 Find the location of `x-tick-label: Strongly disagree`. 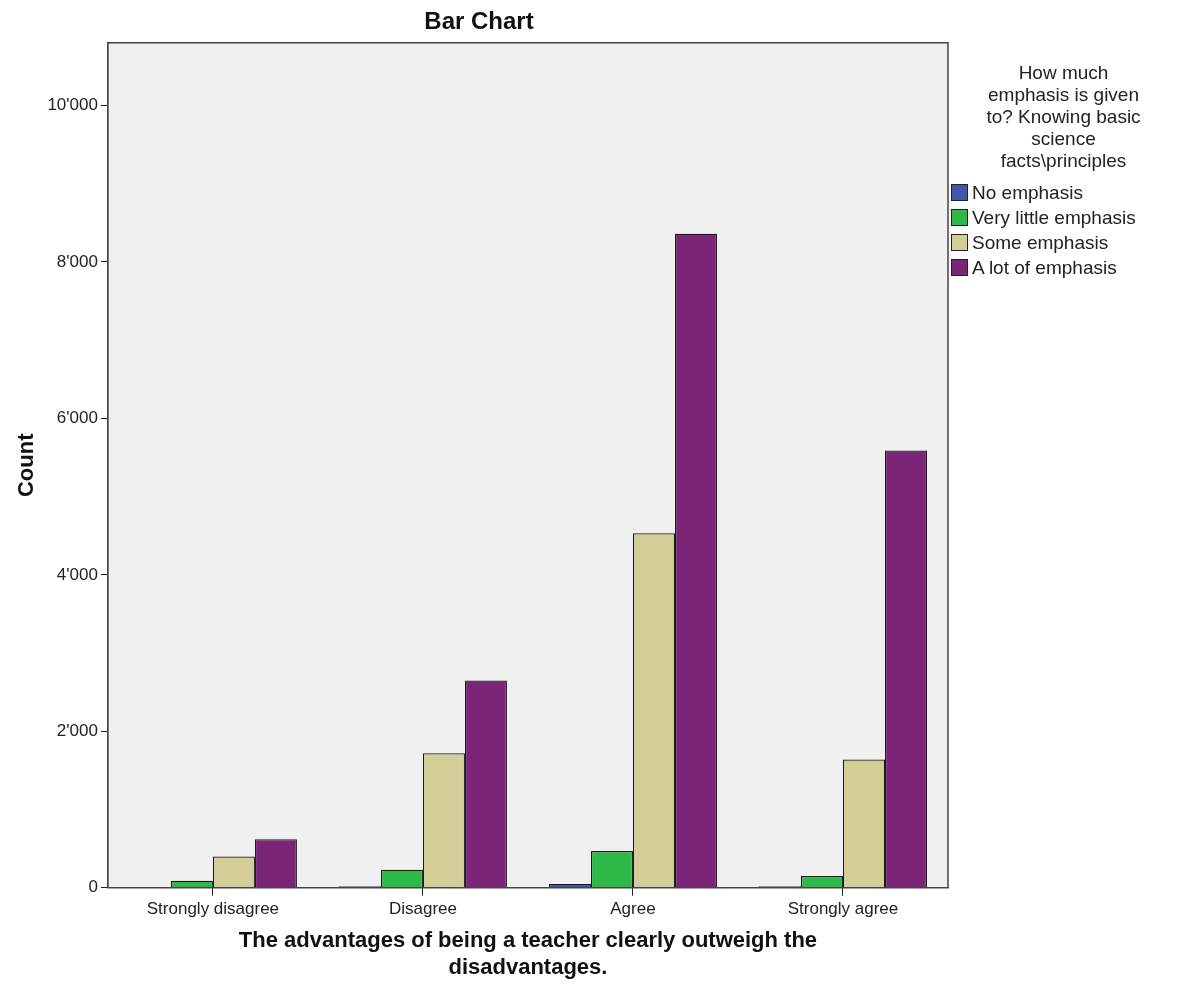

x-tick-label: Strongly disagree is located at coordinates (213, 908).